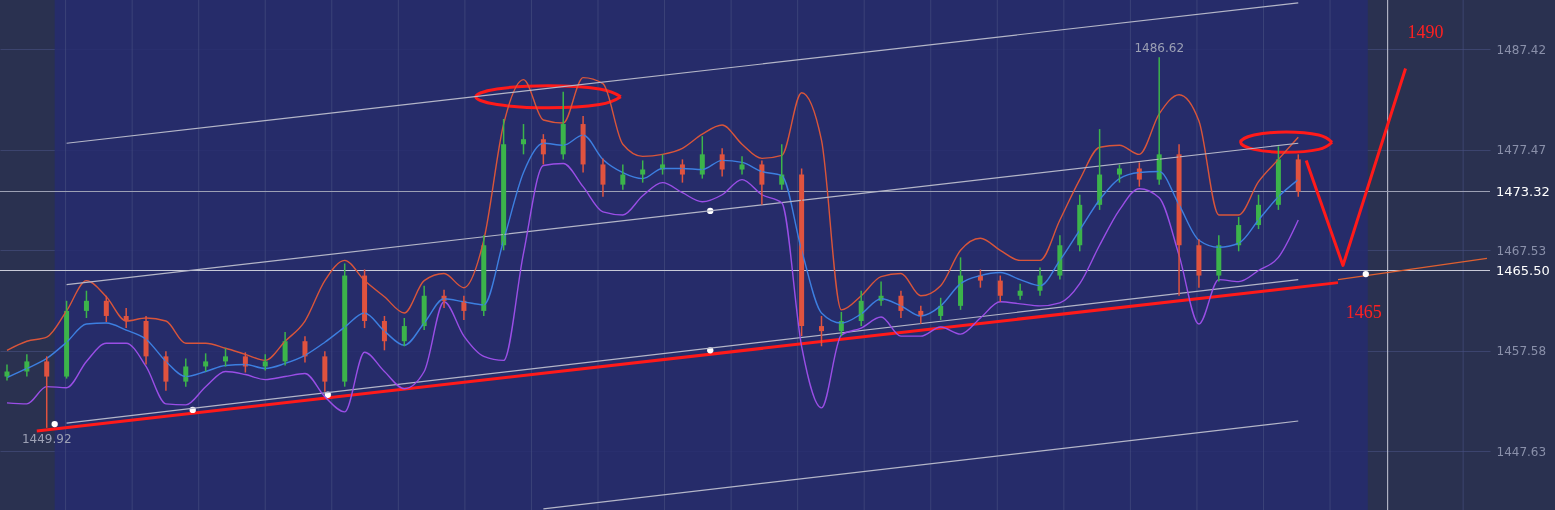  Describe the element at coordinates (1425, 32) in the screenshot. I see `text: 1490` at that location.